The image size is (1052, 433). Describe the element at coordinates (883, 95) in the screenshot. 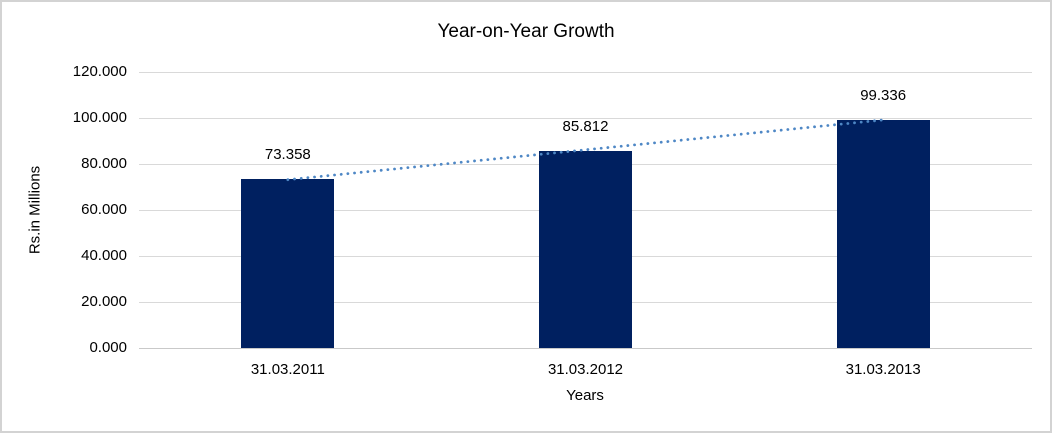

I see `value-label-31.03.2013: 99.336` at that location.